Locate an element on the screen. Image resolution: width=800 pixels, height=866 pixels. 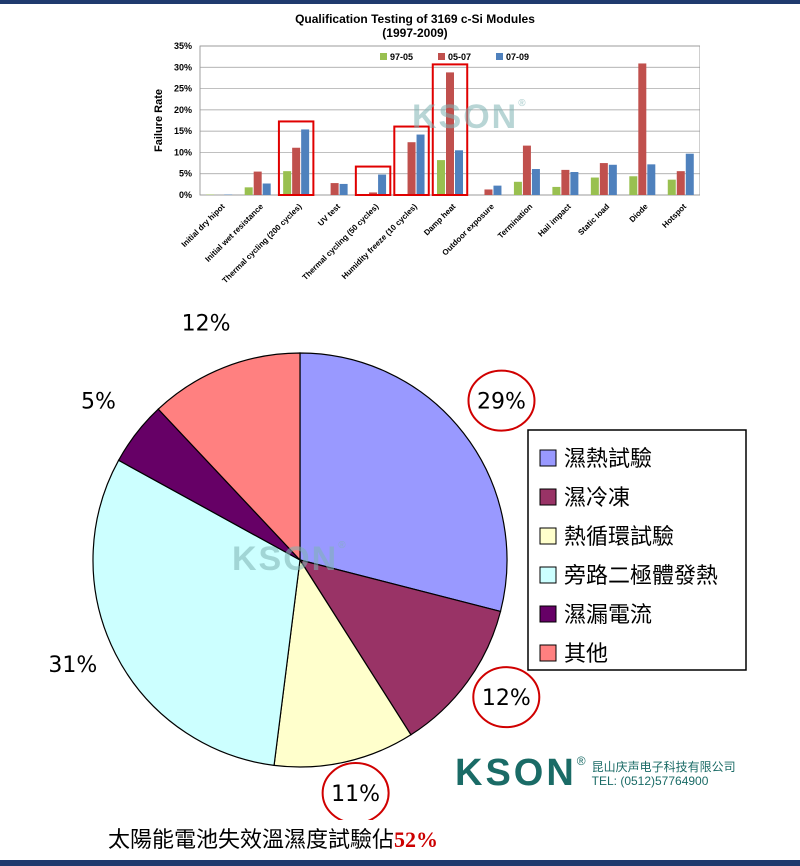
legend-label: 97-05 is located at coordinates (401, 57).